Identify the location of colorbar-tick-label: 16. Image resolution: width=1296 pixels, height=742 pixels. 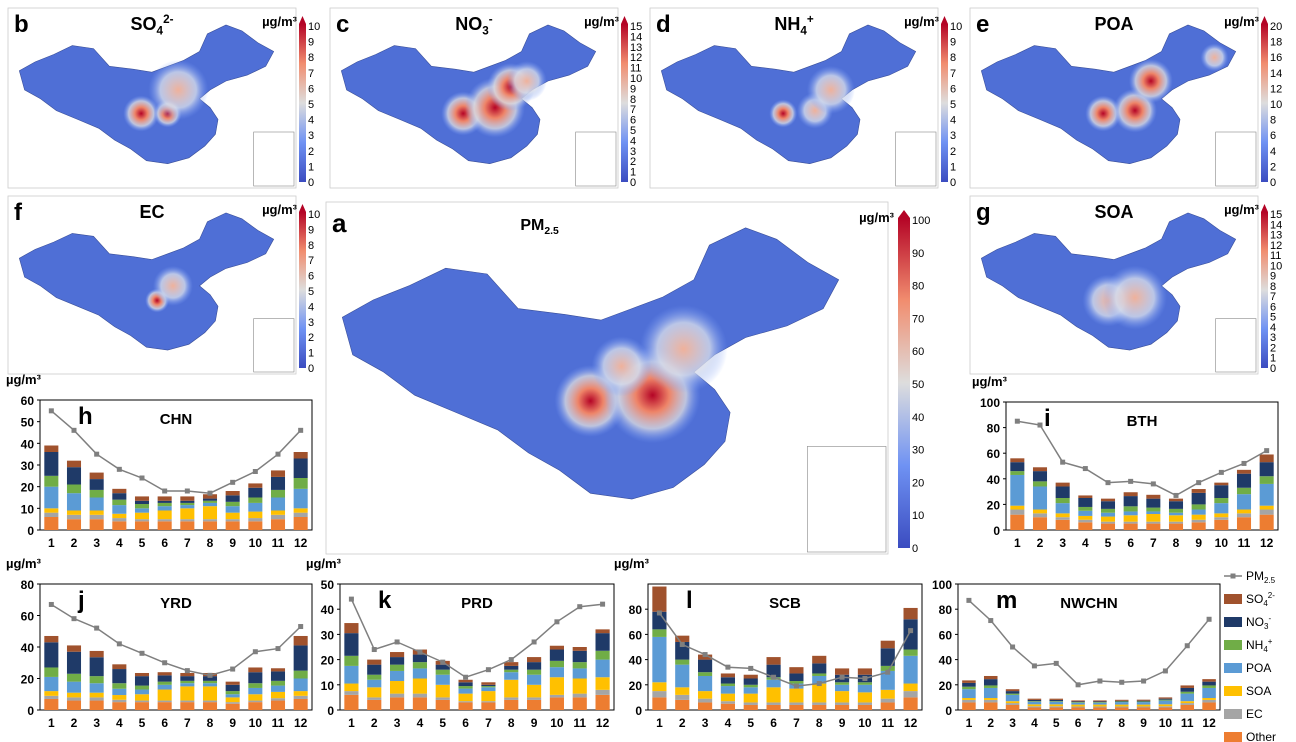
(1276, 58).